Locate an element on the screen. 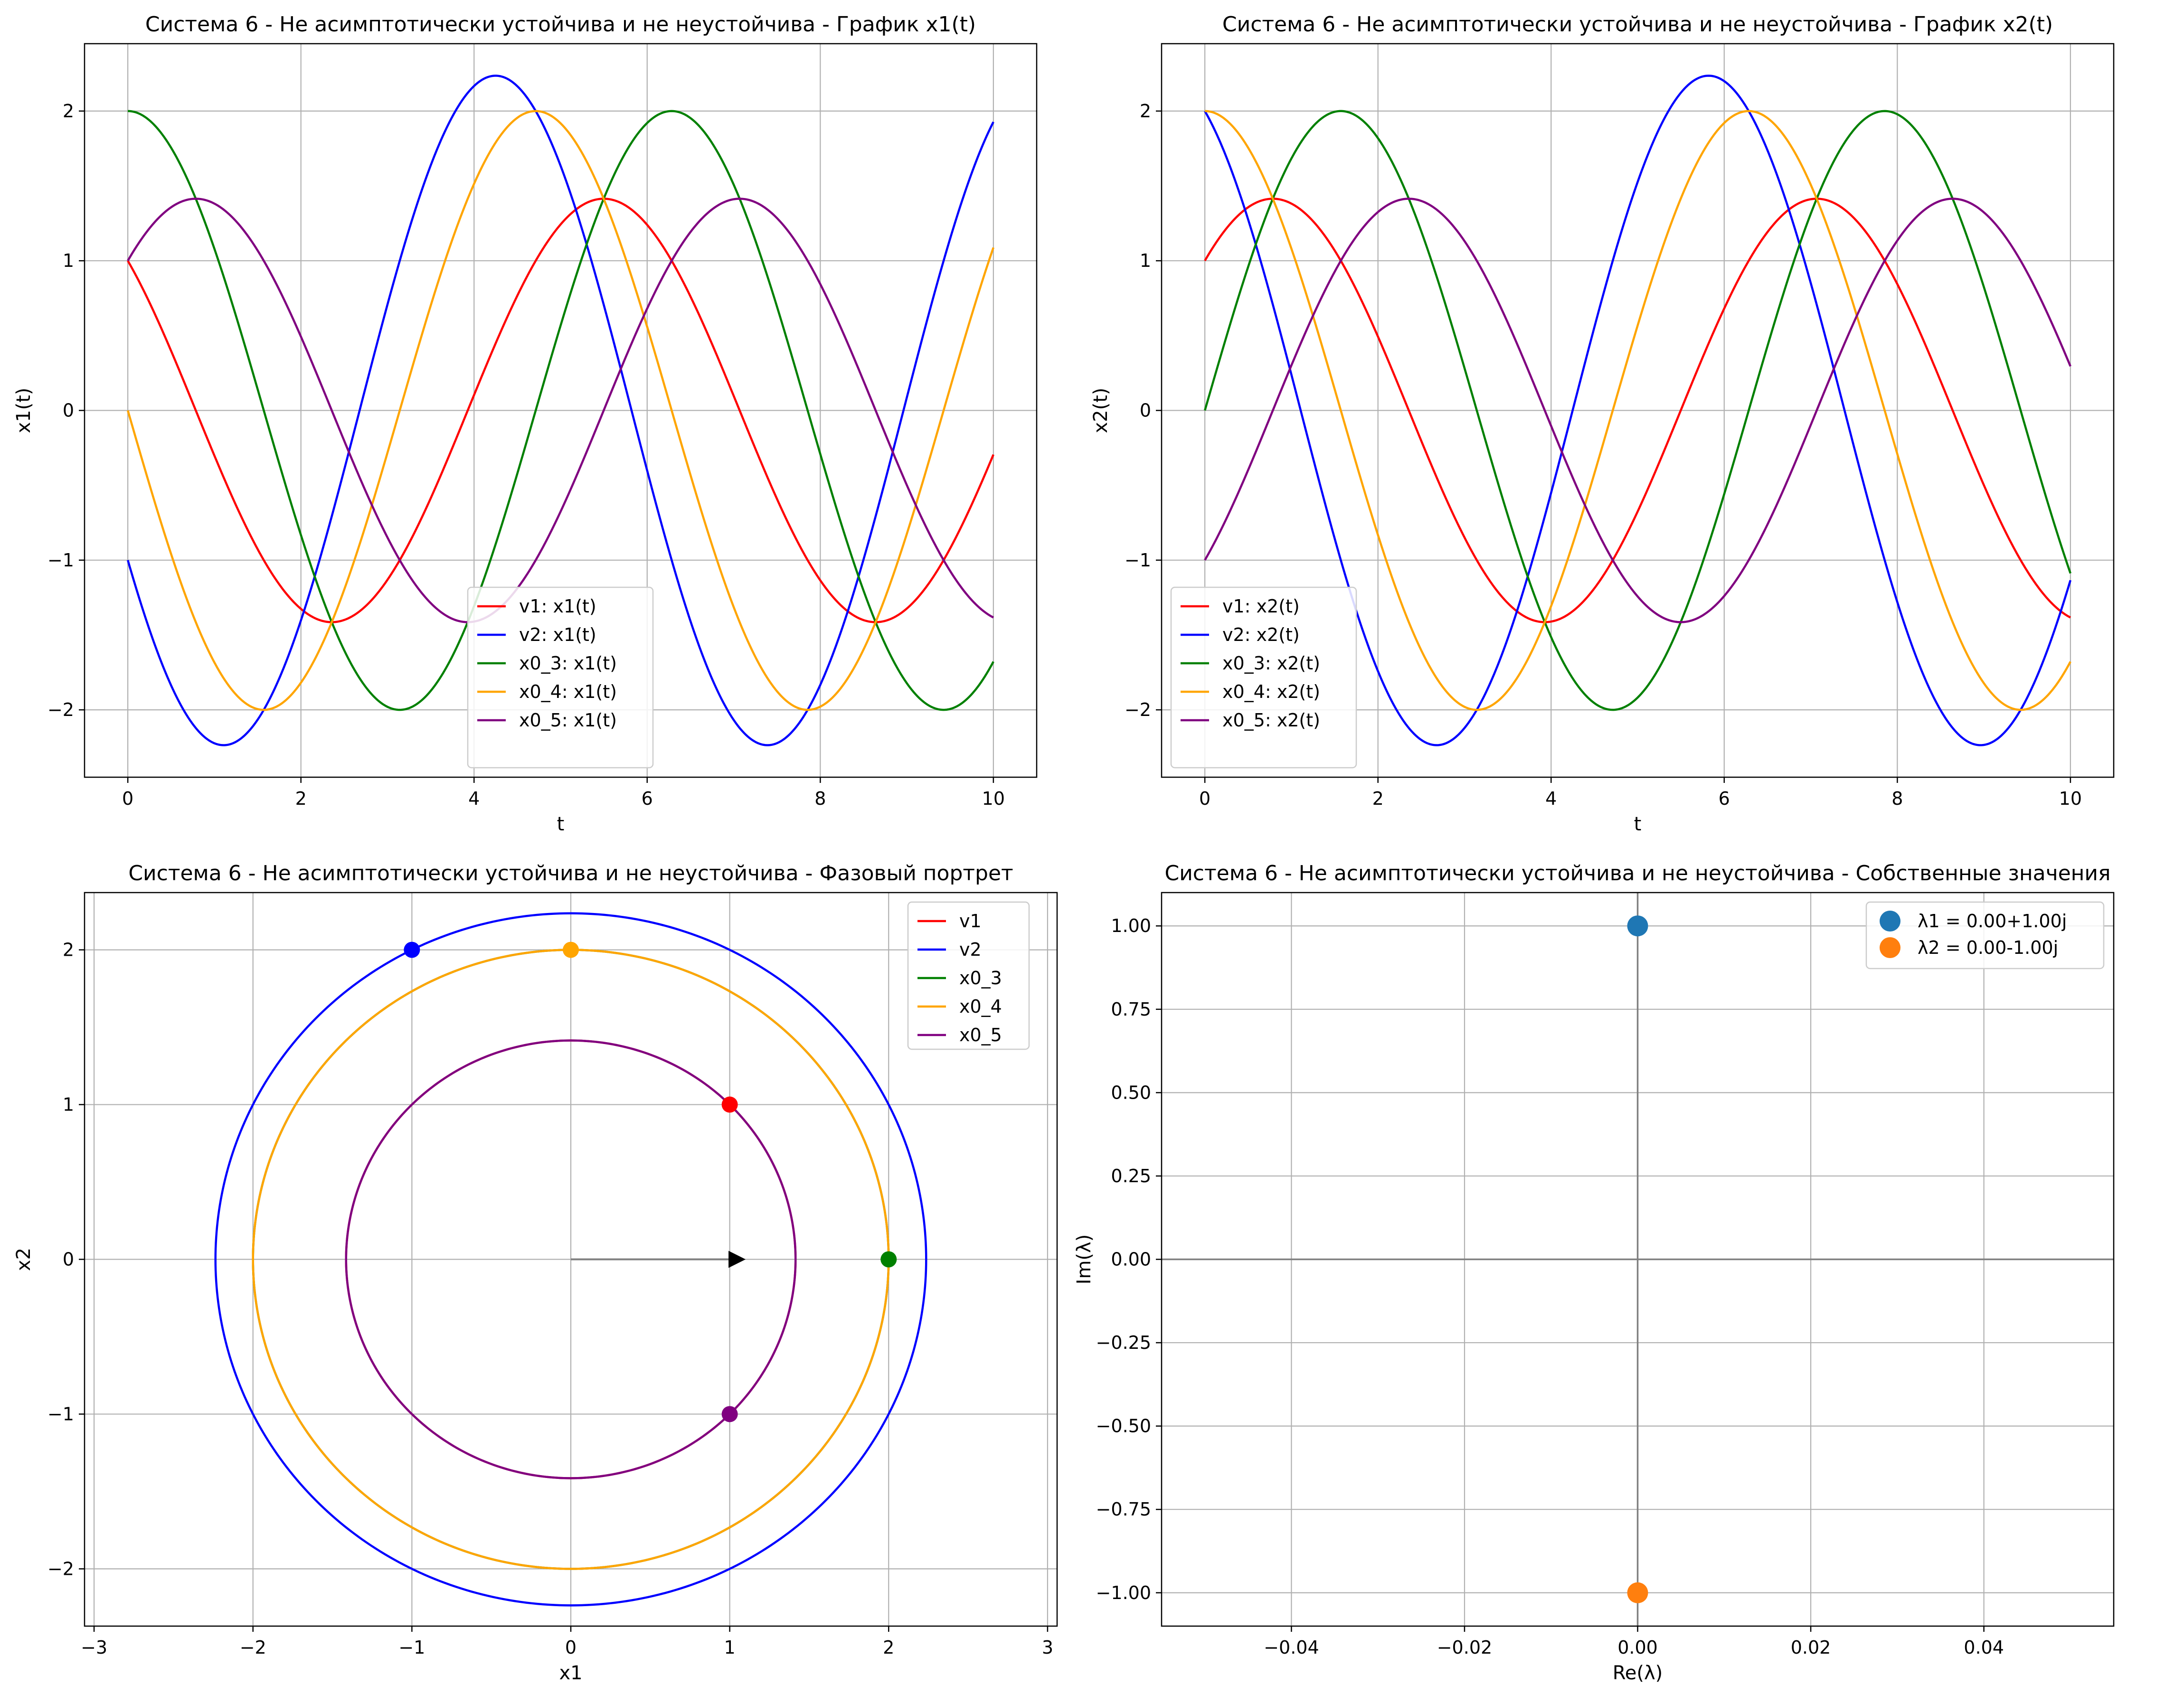 The width and height of the screenshot is (2184, 1694). legend-label: x0_4: x1(t) is located at coordinates (568, 691).